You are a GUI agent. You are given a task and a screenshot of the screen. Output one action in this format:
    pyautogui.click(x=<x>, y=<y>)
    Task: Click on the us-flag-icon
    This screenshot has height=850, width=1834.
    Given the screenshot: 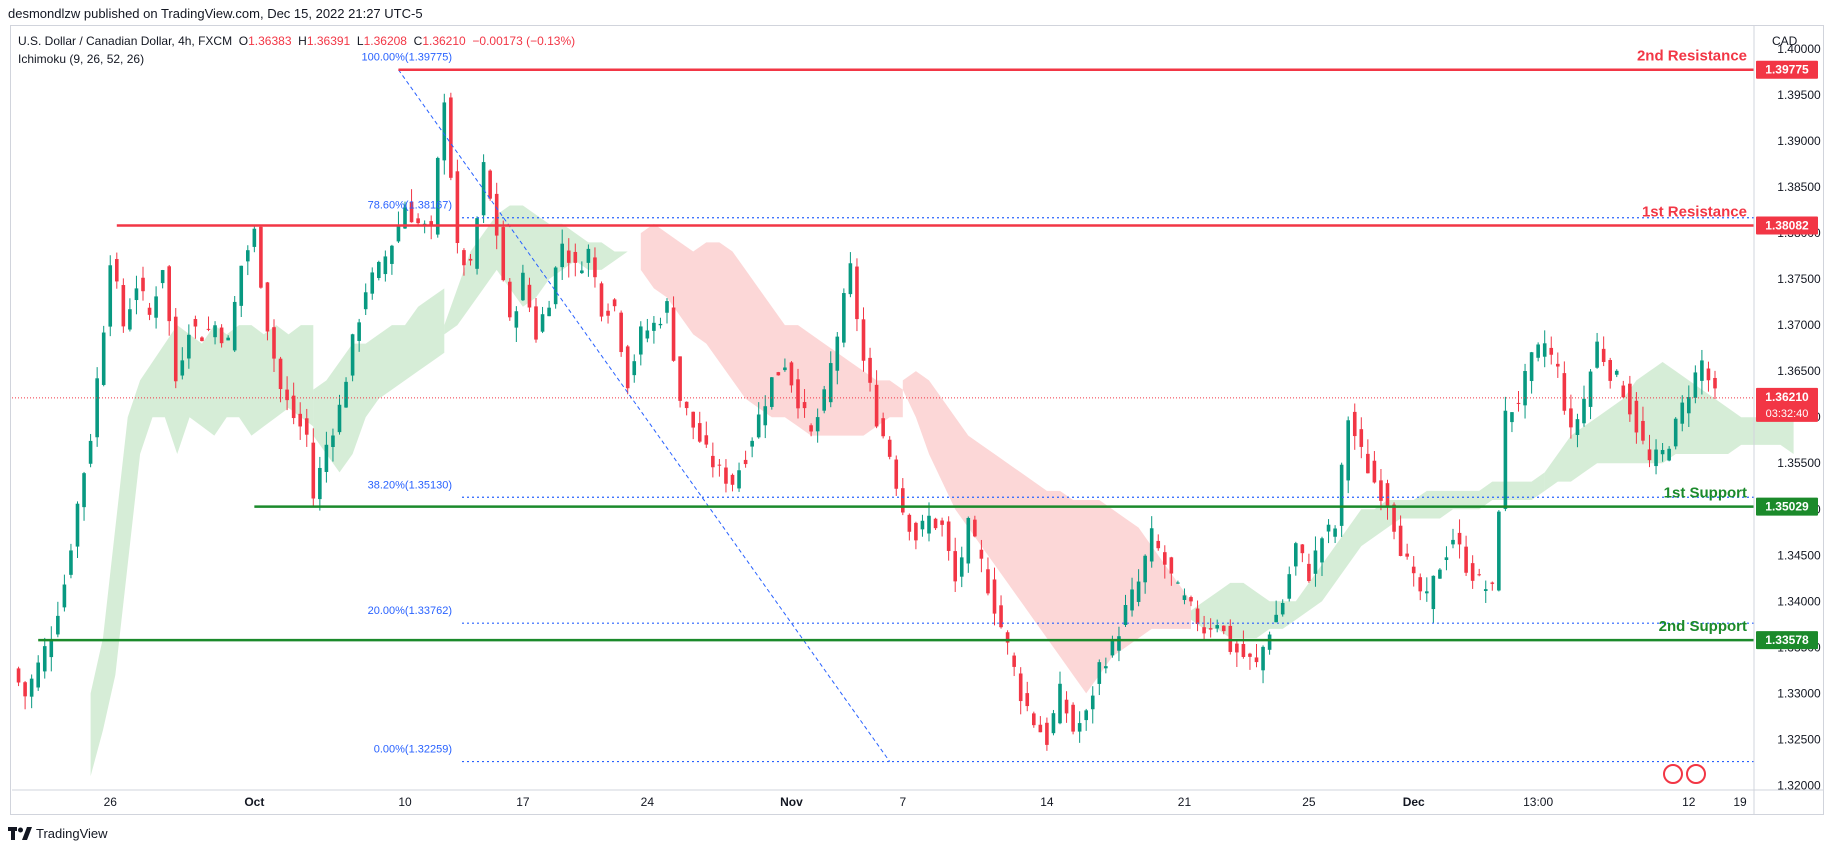 What is the action you would take?
    pyautogui.click(x=1673, y=774)
    